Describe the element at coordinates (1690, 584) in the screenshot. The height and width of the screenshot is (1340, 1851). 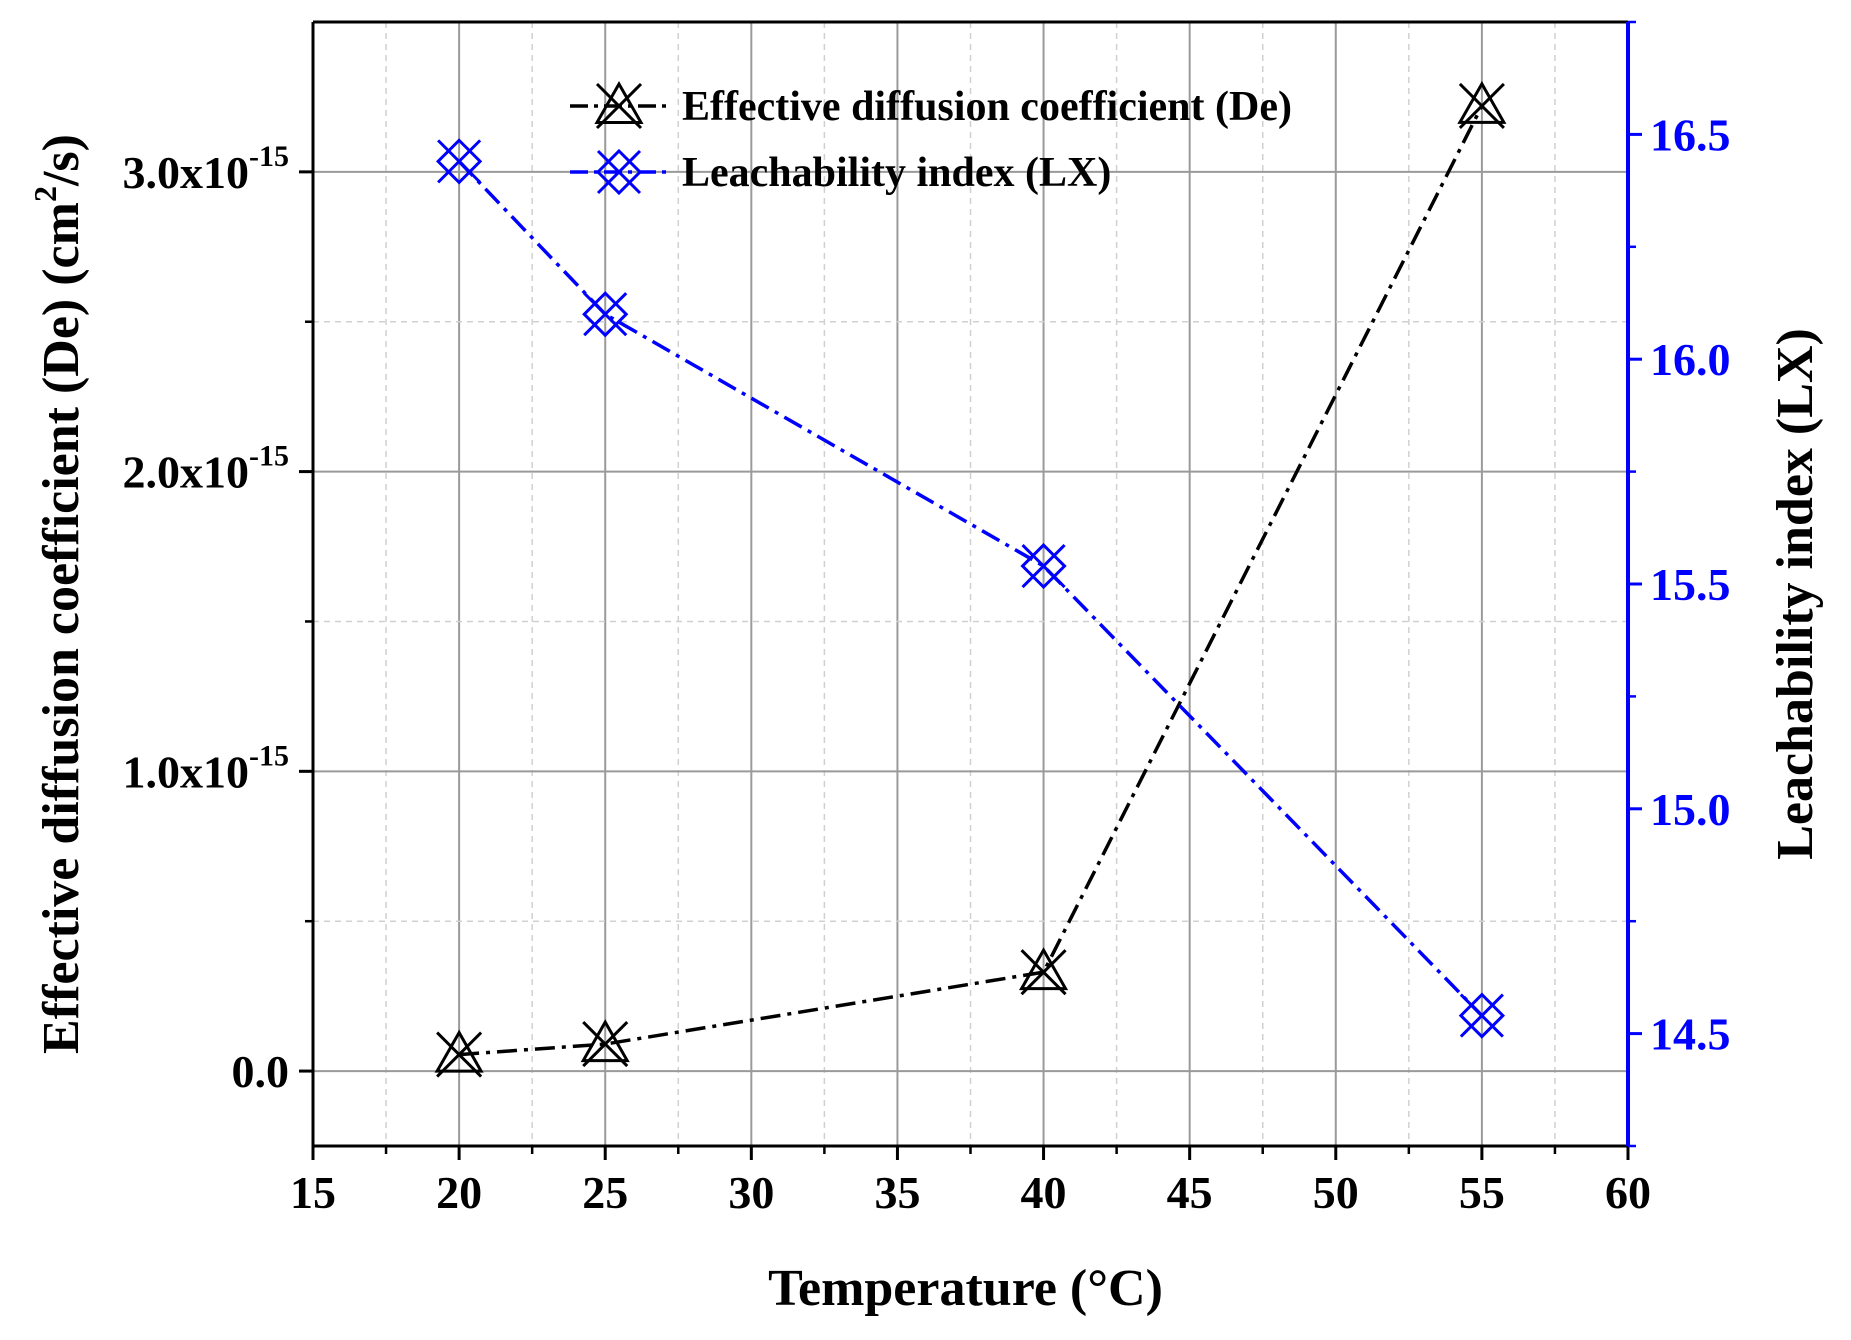
I see `y-right-tick-label: 15.5` at that location.